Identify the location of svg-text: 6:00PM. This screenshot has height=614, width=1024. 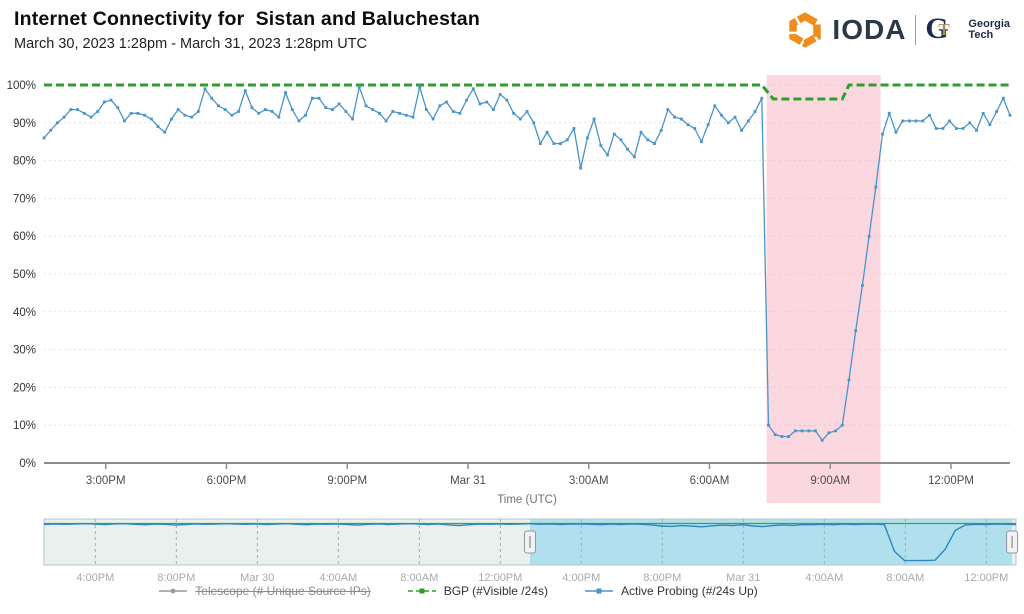
(227, 481).